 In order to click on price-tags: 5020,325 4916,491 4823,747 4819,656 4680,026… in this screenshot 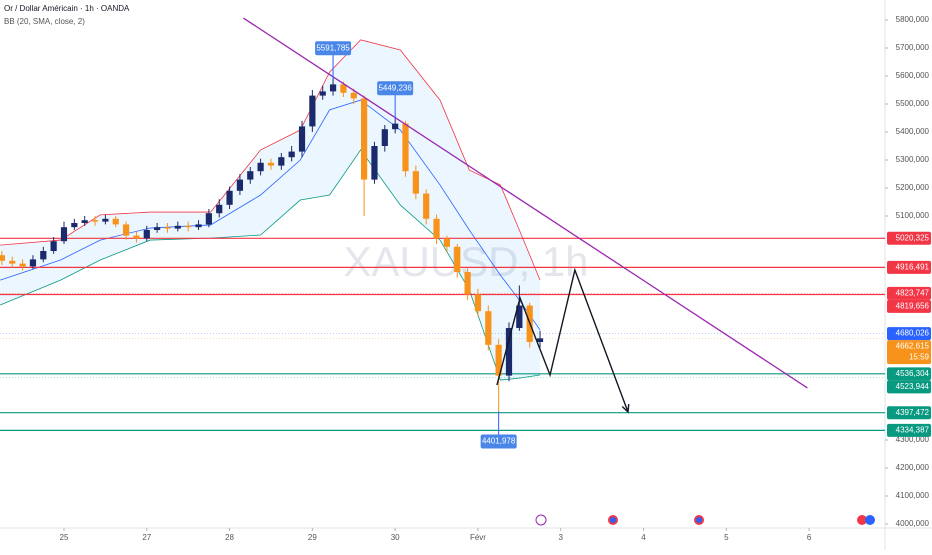, I will do `click(909, 334)`.